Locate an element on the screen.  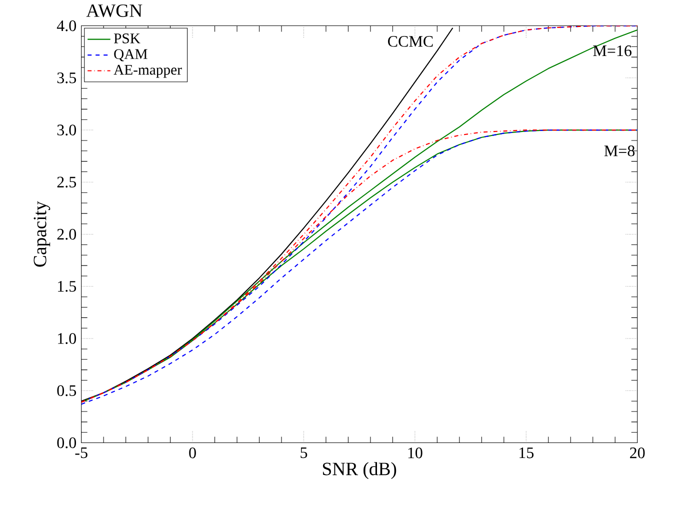
x-tick-label: 20 is located at coordinates (637, 453).